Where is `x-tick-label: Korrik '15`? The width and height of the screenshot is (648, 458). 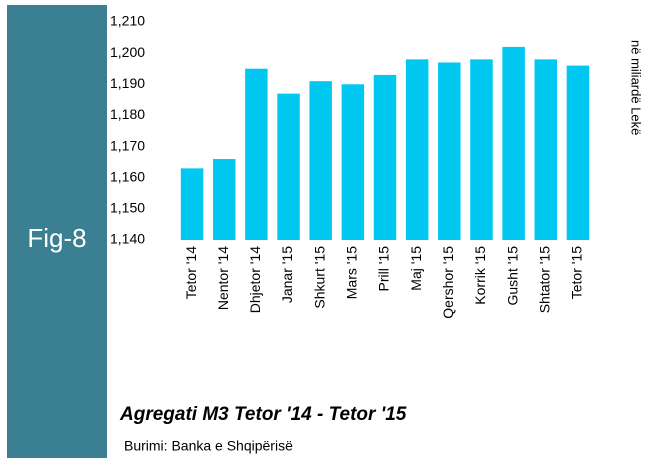 x-tick-label: Korrik '15 is located at coordinates (480, 275).